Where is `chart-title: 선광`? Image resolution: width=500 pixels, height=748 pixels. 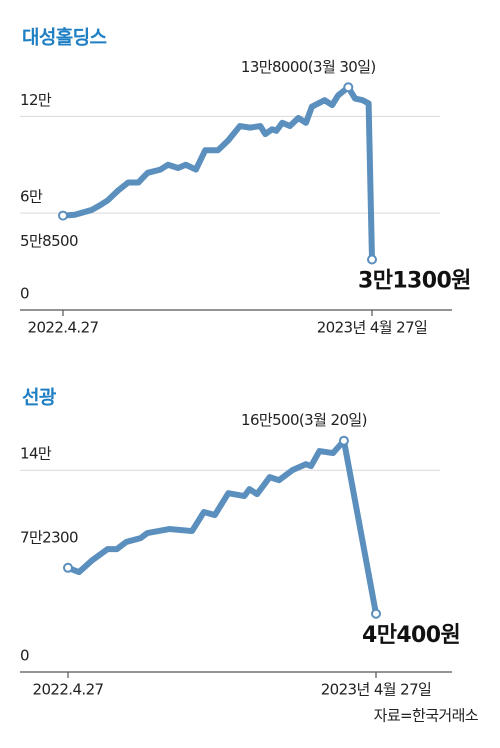
chart-title: 선광 is located at coordinates (39, 398).